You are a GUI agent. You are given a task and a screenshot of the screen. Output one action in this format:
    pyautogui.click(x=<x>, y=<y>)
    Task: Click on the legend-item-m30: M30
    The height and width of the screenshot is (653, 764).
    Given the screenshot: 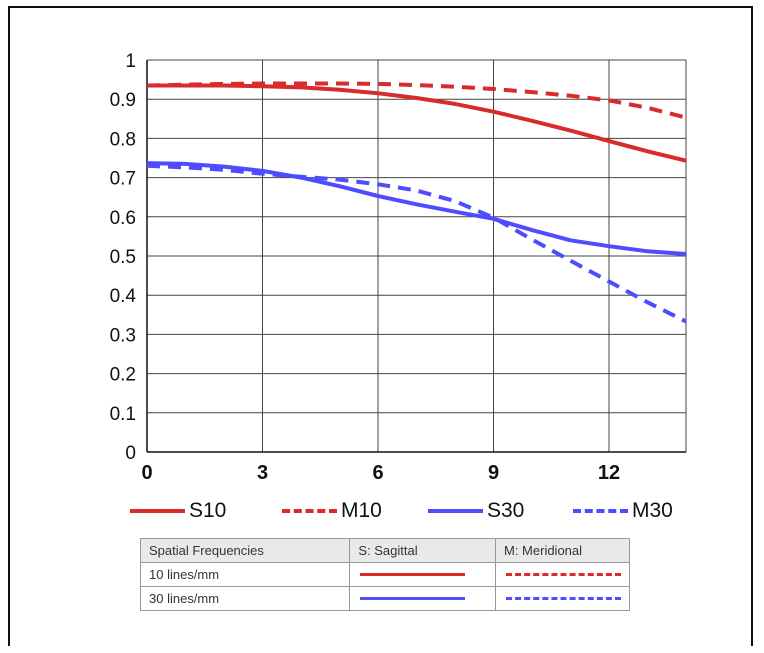 What is the action you would take?
    pyautogui.click(x=623, y=511)
    